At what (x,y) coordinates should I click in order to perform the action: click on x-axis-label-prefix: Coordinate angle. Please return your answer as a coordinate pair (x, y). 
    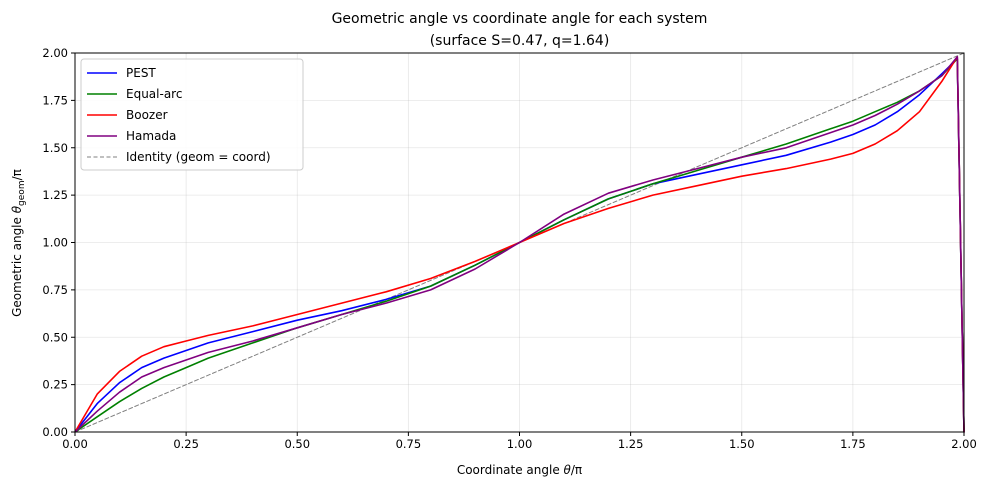
    Looking at the image, I should click on (510, 470).